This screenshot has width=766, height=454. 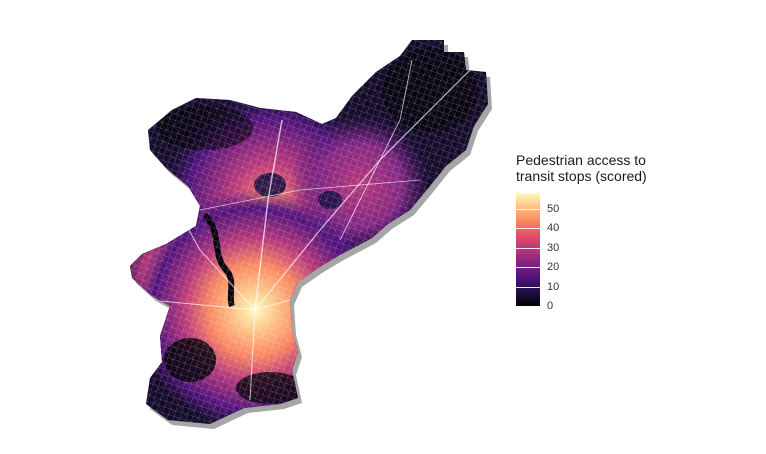 I want to click on legend-colorbar, so click(x=528, y=249).